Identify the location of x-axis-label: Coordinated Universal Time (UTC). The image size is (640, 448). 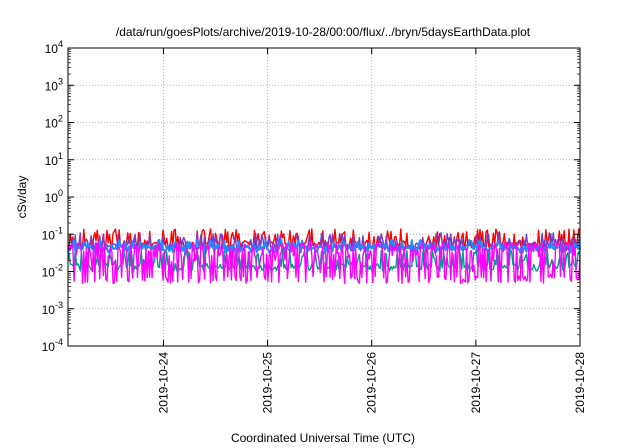
(323, 438).